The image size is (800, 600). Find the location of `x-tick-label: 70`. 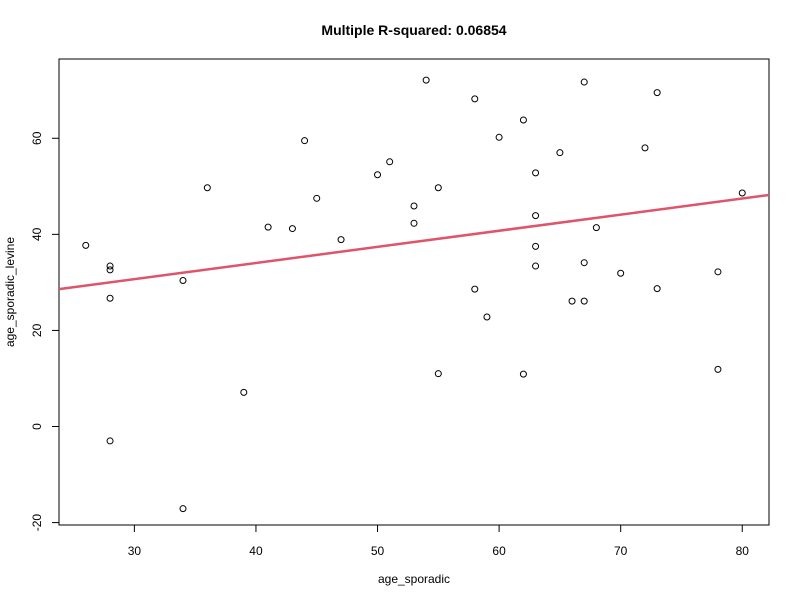

x-tick-label: 70 is located at coordinates (621, 551).